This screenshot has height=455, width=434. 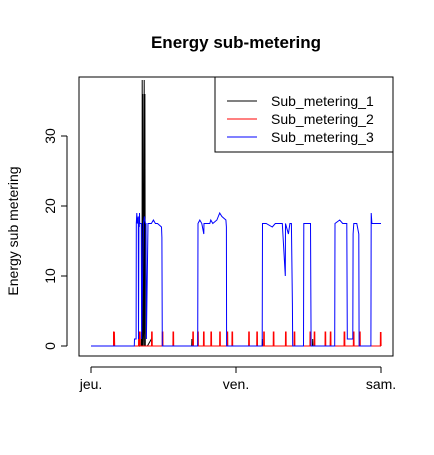 What do you see at coordinates (50, 136) in the screenshot?
I see `y-tick-label: 30` at bounding box center [50, 136].